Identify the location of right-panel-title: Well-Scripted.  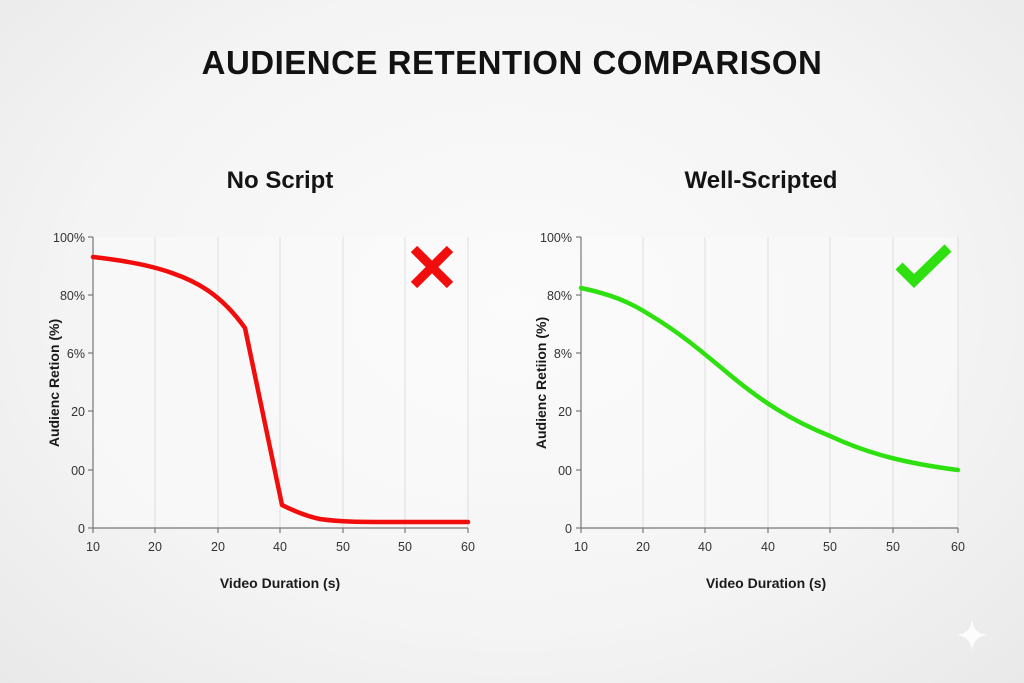
(761, 180).